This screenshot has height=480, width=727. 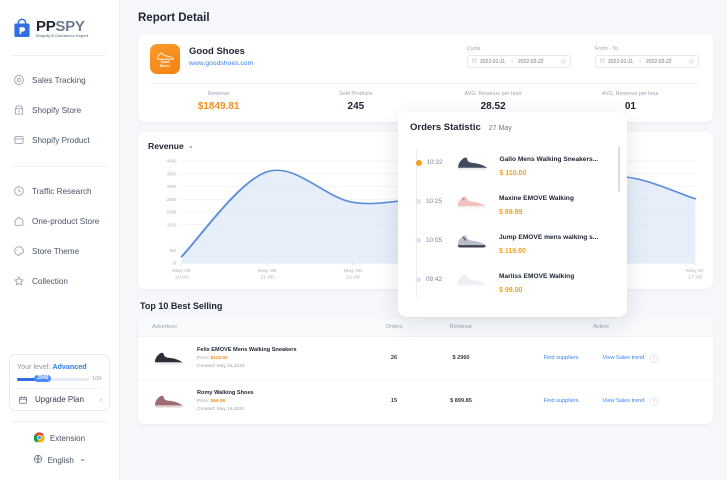 I want to click on from-to-date-range-input: 2022-01-11 – 2022-02-22 ◎, so click(x=647, y=61).